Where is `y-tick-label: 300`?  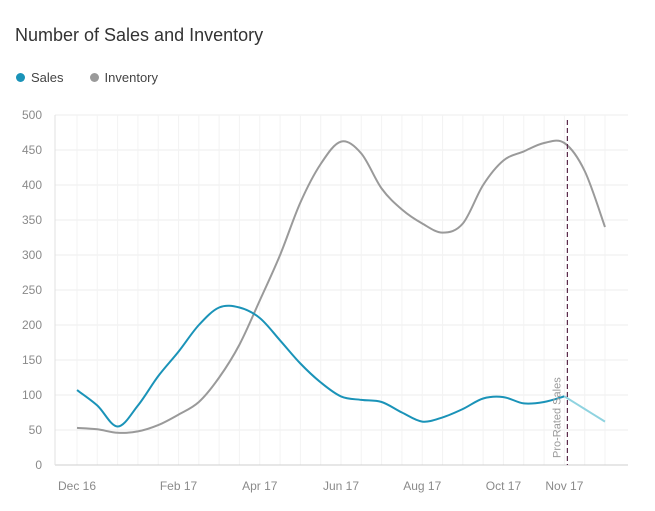
y-tick-label: 300 is located at coordinates (32, 255).